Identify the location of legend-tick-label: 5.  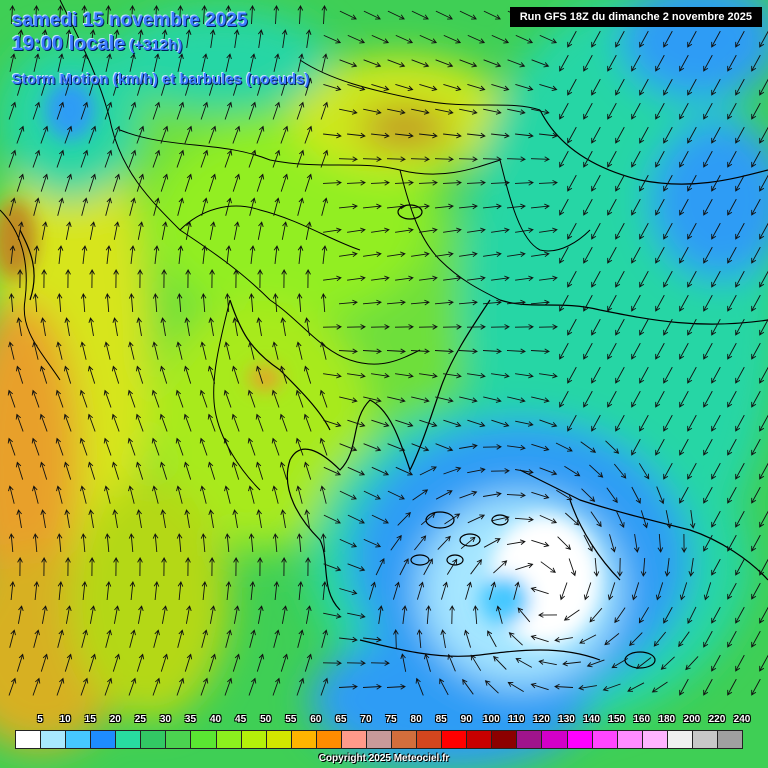
(40, 719).